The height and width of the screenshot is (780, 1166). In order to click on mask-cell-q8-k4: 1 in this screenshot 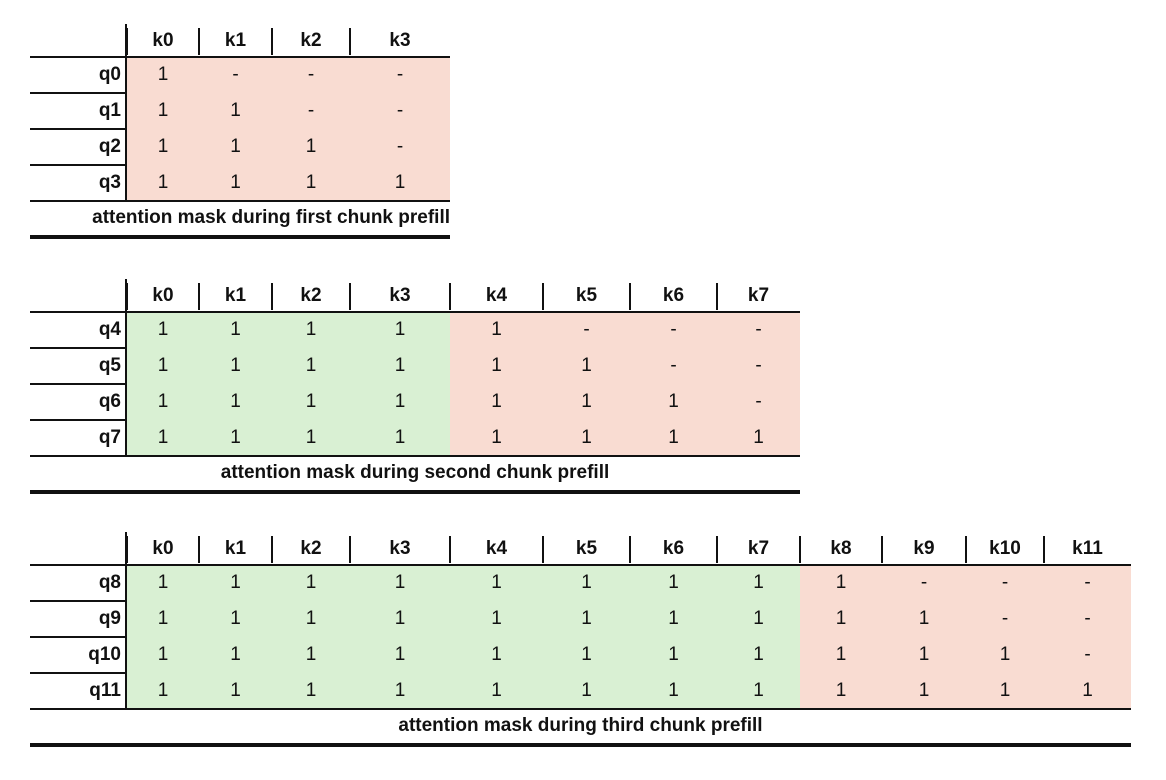, I will do `click(496, 583)`.